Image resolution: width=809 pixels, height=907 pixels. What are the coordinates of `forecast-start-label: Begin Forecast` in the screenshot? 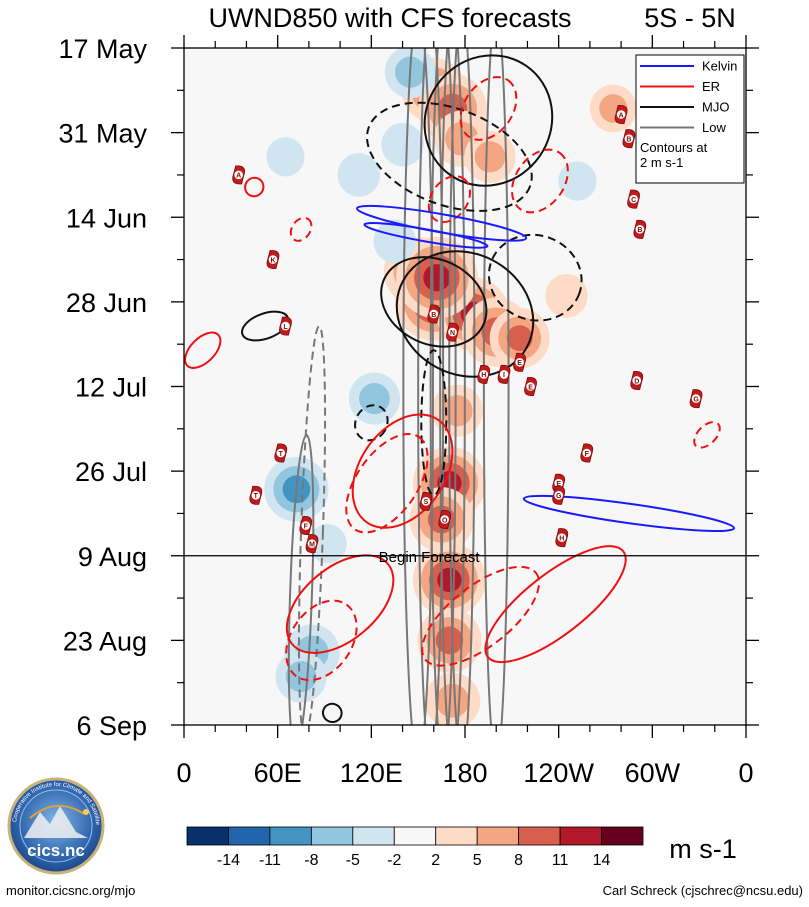 It's located at (430, 557).